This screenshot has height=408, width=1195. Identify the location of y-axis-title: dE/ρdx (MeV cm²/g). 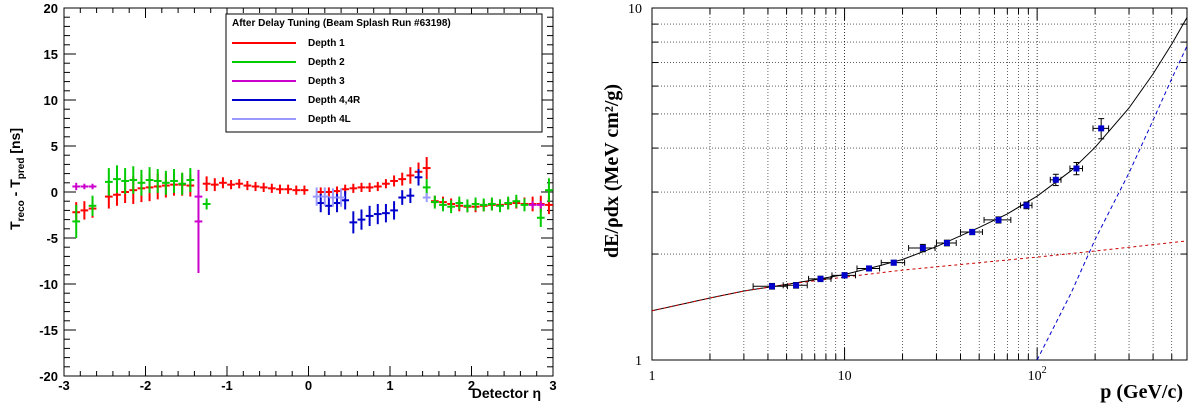
(612, 171).